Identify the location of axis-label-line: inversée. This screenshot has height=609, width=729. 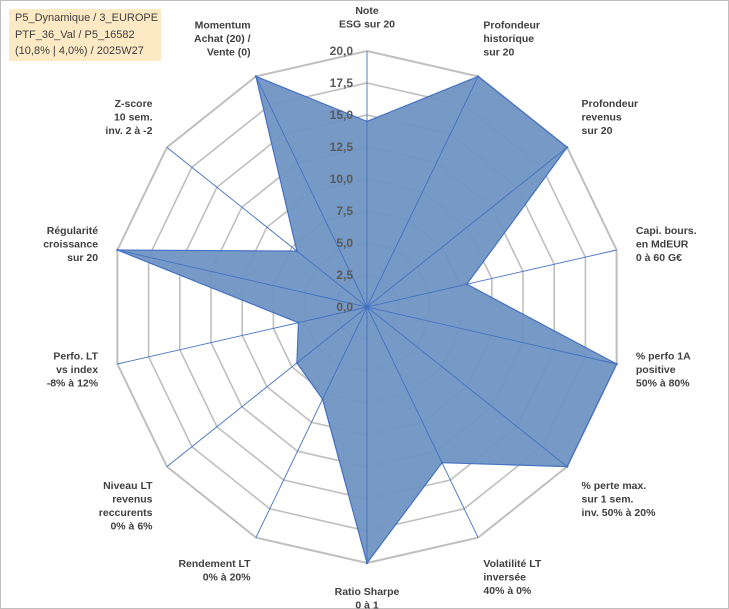
(504, 578).